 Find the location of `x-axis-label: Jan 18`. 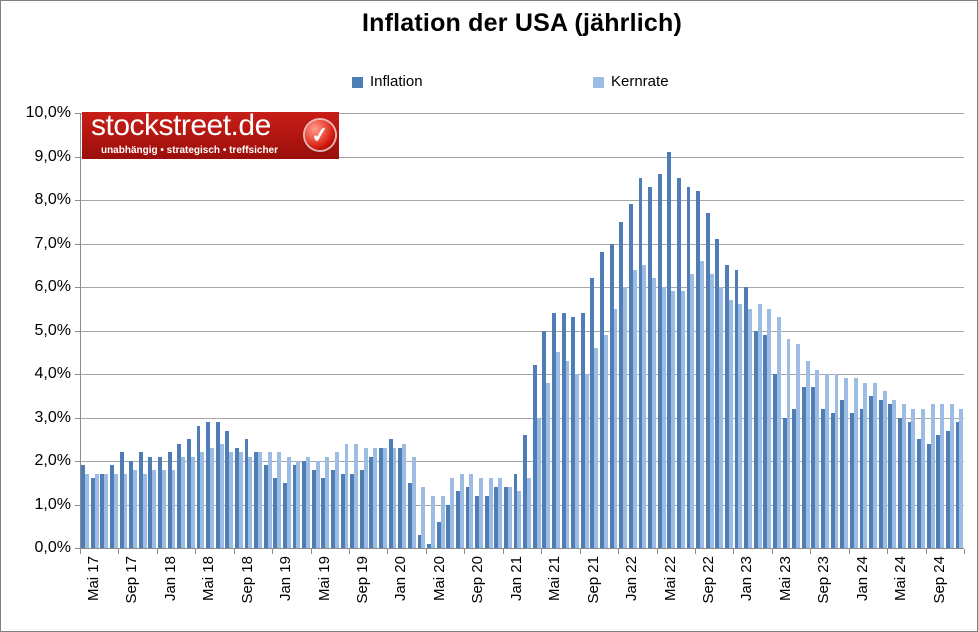

x-axis-label: Jan 18 is located at coordinates (170, 579).